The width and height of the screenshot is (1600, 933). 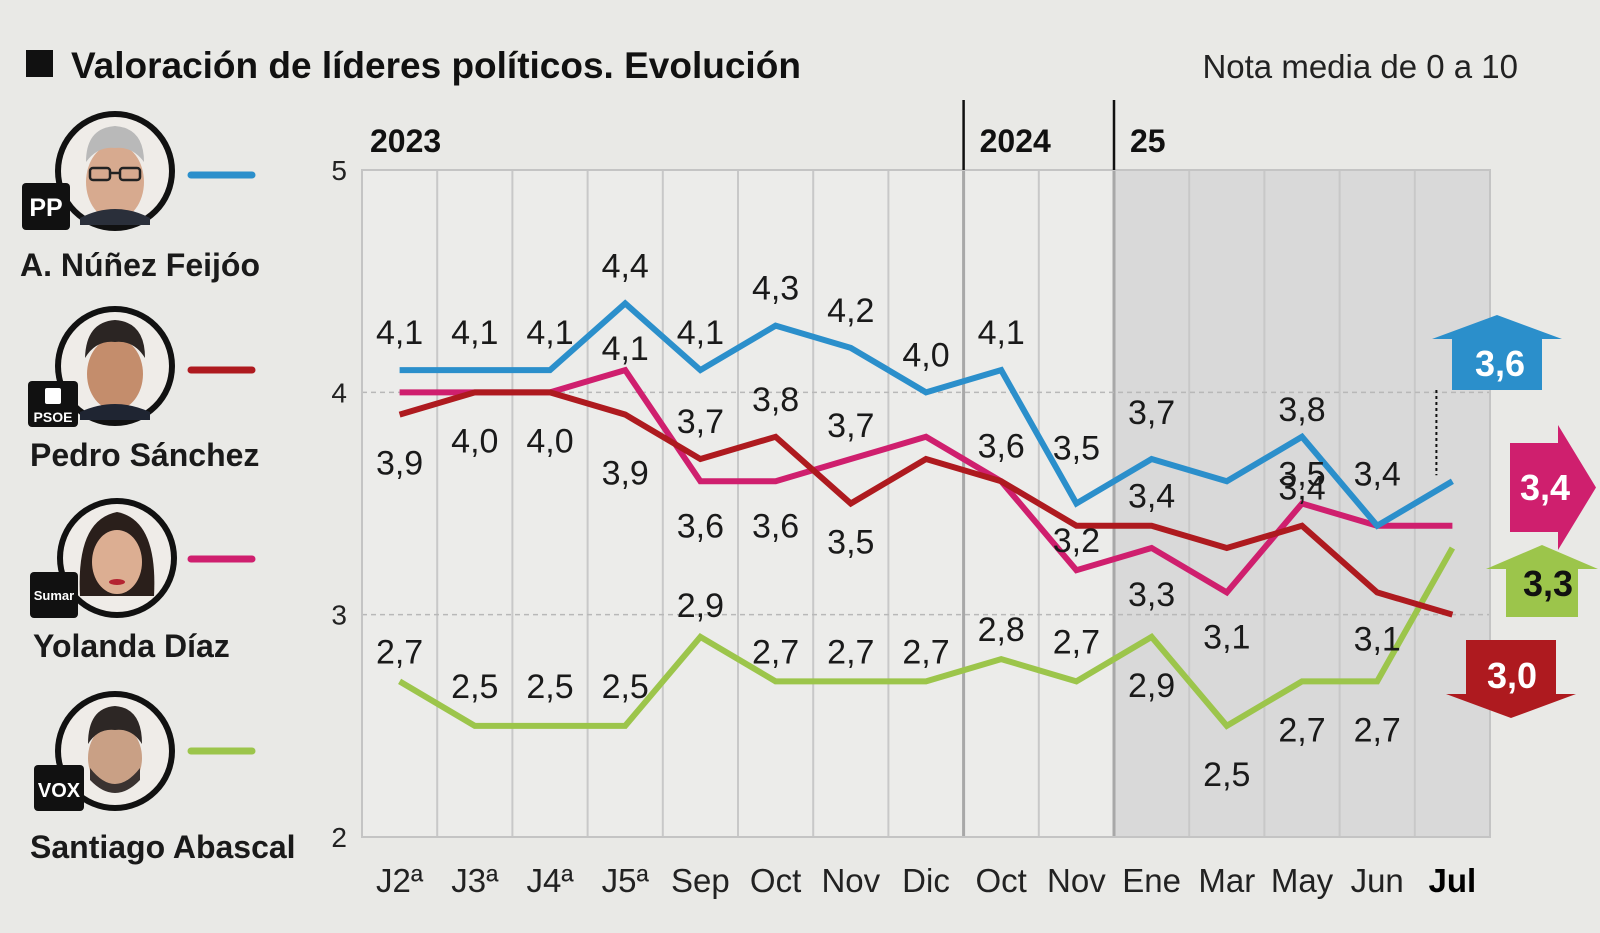 I want to click on legend-item-sanchez: PSOE Pedro Sánchez, so click(x=143, y=389).